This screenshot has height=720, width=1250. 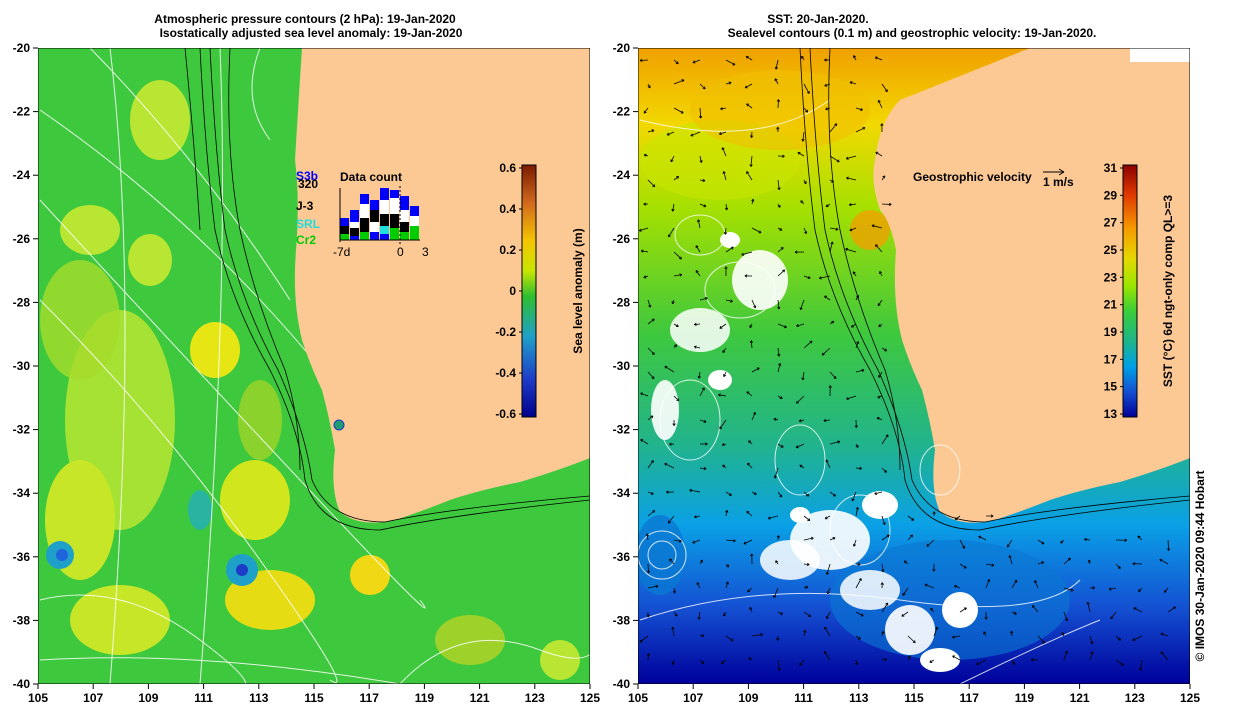 What do you see at coordinates (622, 112) in the screenshot?
I see `right-y-tick--22: -22` at bounding box center [622, 112].